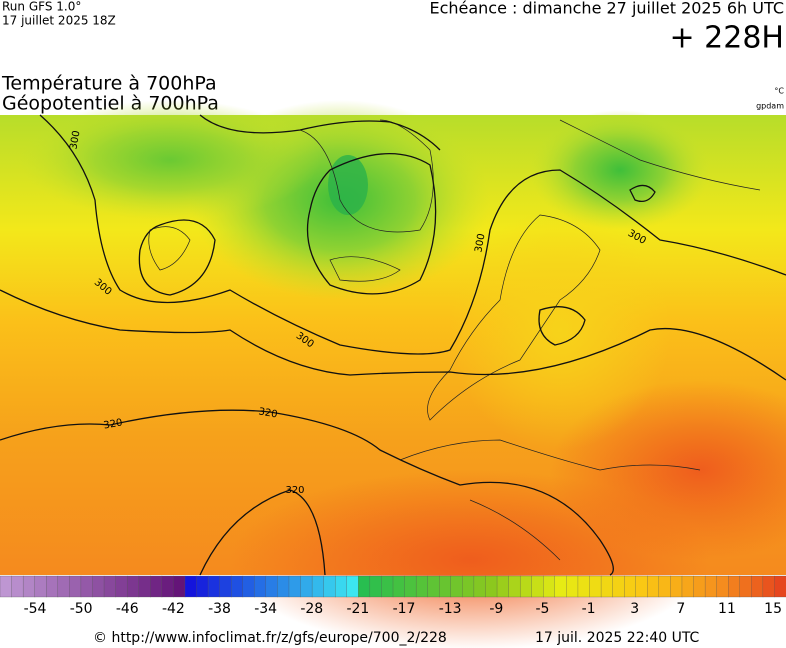 This screenshot has height=648, width=786. What do you see at coordinates (727, 38) in the screenshot?
I see `lead-time: + 228H` at bounding box center [727, 38].